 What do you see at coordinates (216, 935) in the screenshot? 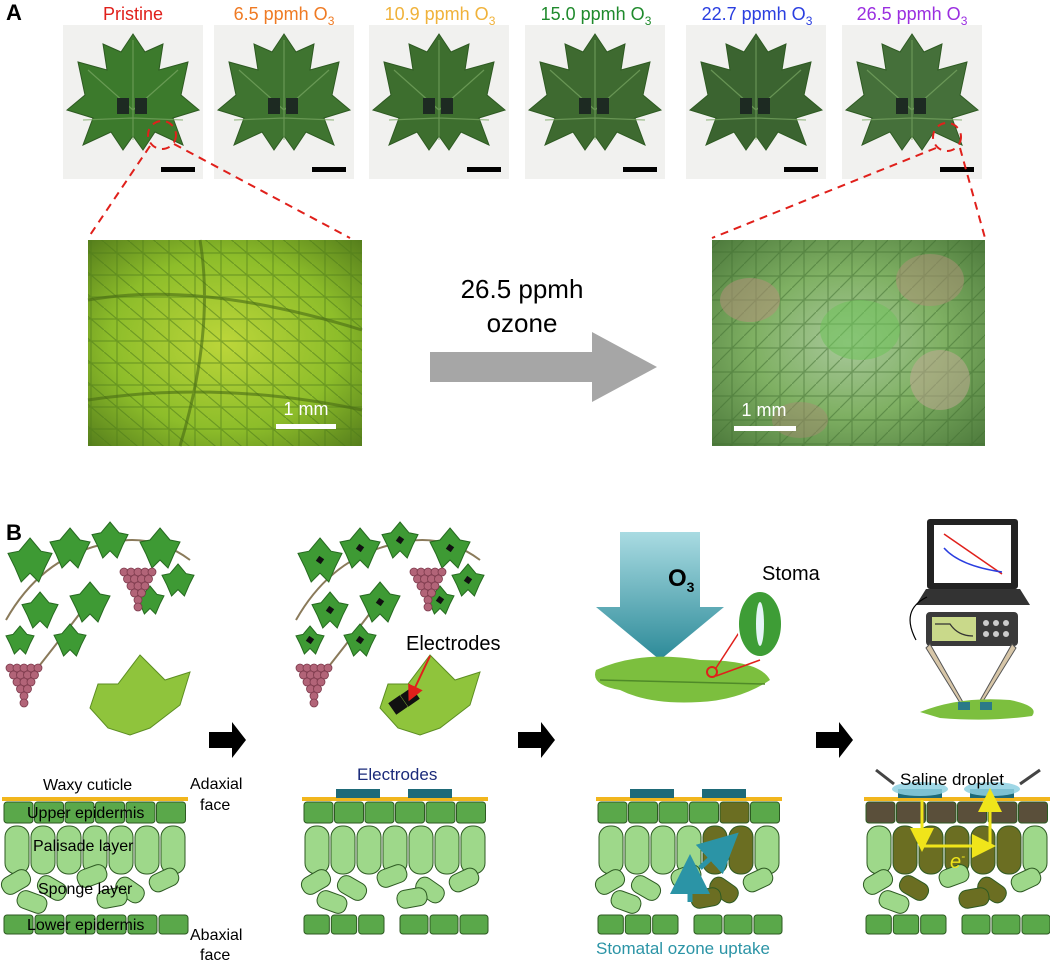
I see `label-abaxial: Abaxial` at bounding box center [216, 935].